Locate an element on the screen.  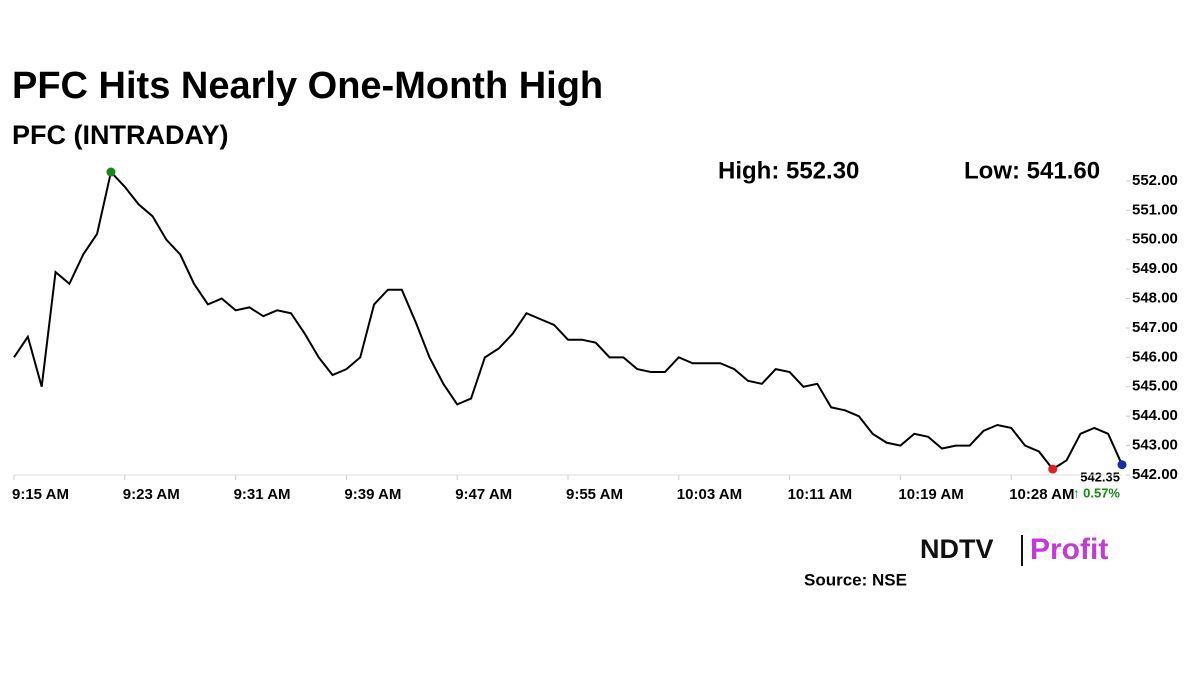
y-tick-label: 543.00 is located at coordinates (1155, 445).